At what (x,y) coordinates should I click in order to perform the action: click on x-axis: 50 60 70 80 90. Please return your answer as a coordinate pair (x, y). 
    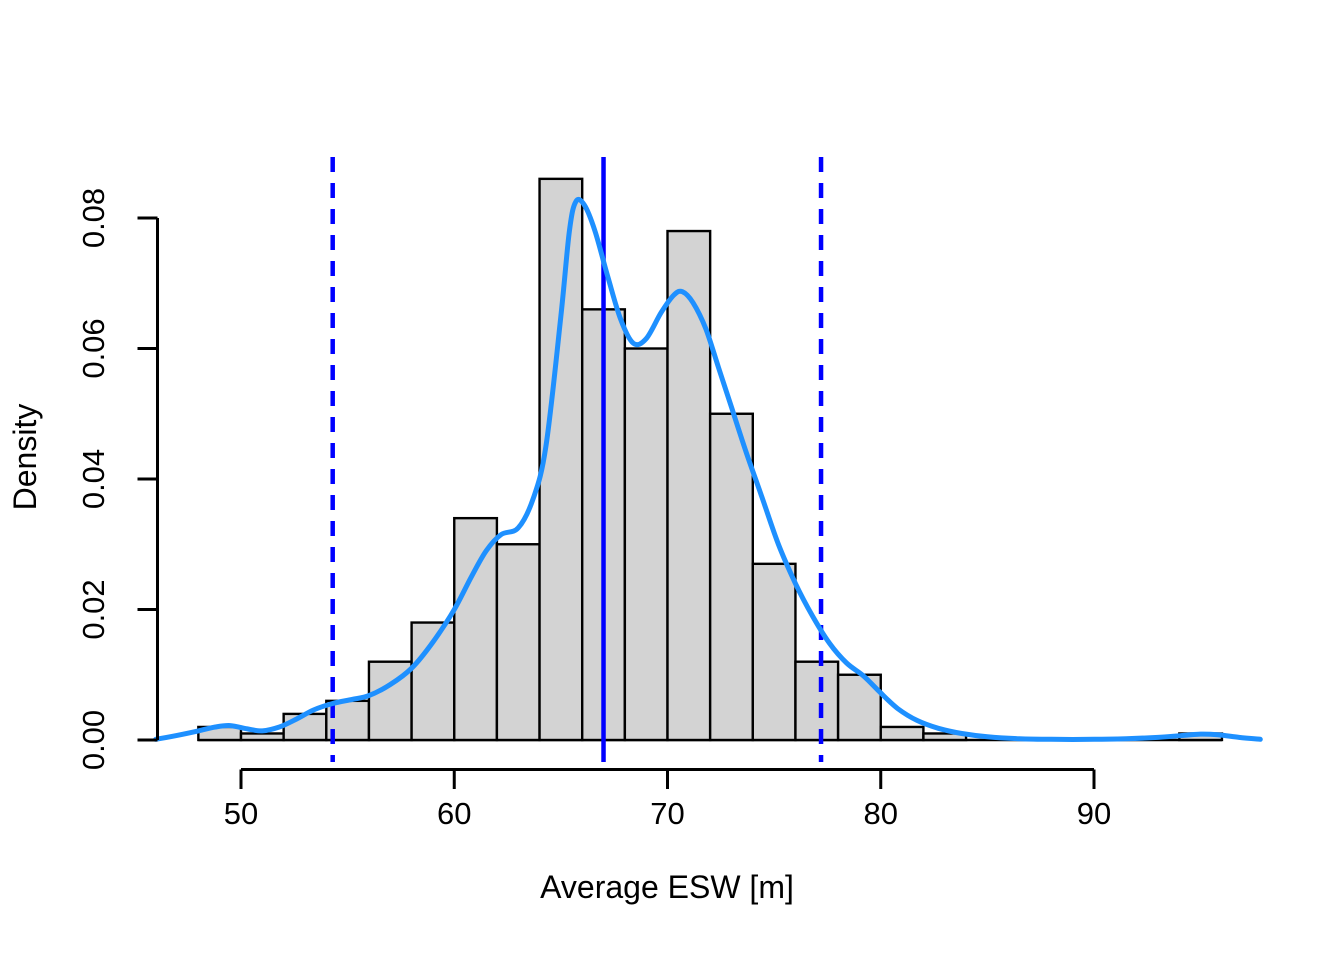
    Looking at the image, I should click on (667, 799).